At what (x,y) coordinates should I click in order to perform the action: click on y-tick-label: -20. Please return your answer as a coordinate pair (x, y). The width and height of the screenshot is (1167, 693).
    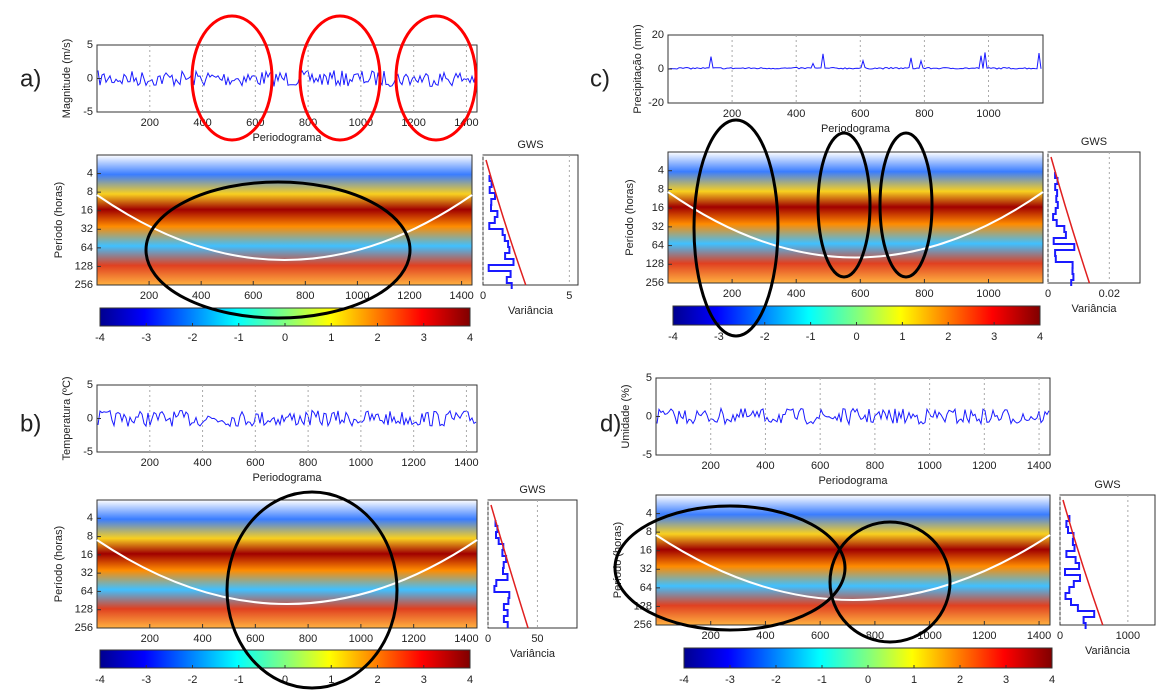
    Looking at the image, I should click on (656, 103).